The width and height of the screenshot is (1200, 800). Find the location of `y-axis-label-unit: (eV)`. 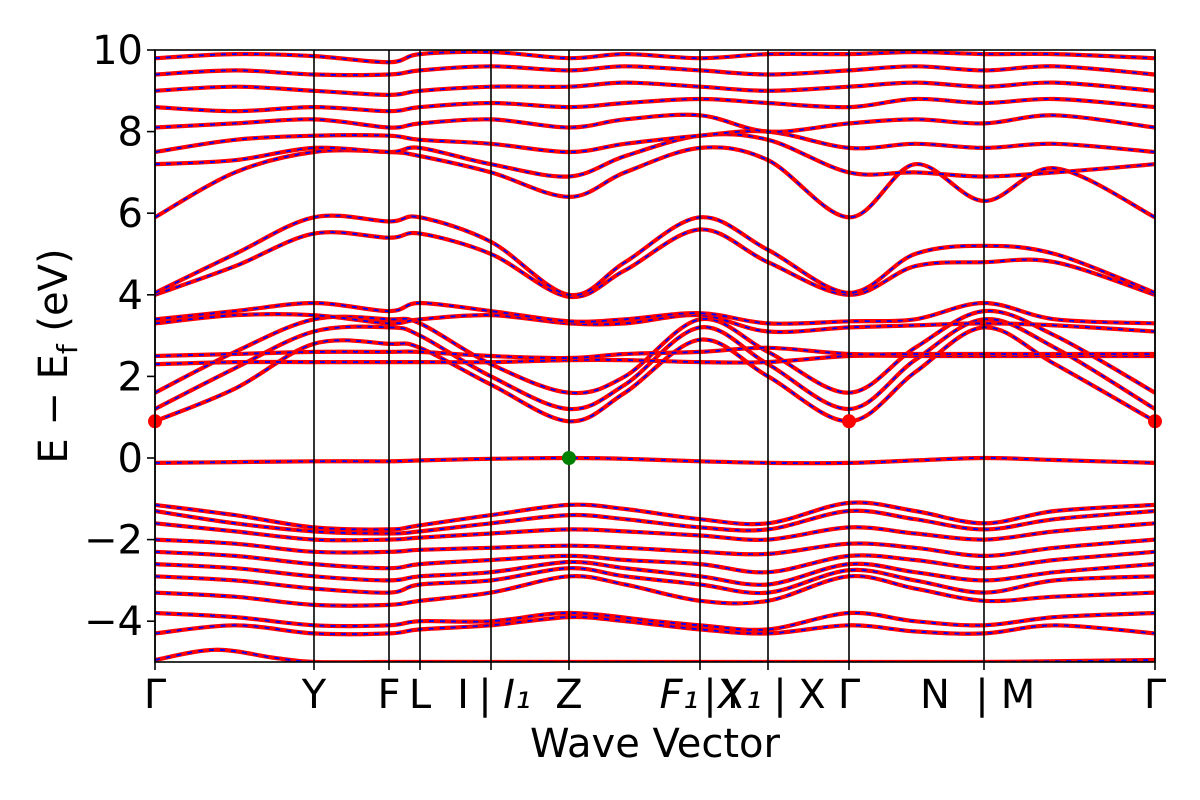

y-axis-label-unit: (eV) is located at coordinates (54, 296).